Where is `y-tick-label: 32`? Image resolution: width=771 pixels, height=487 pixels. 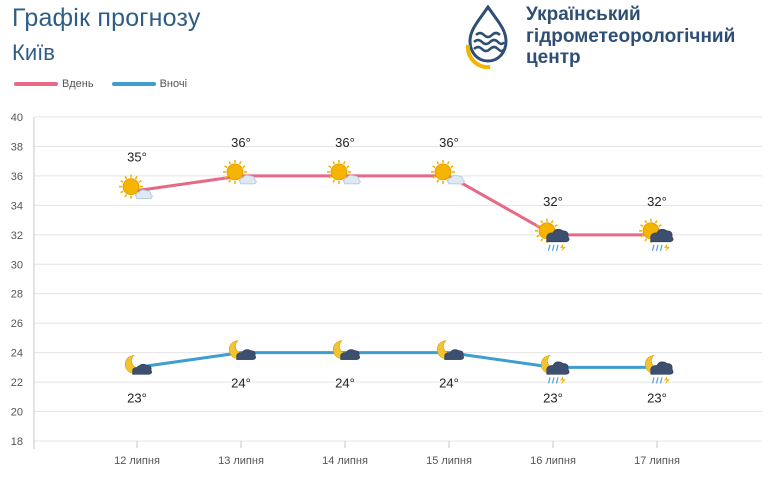 y-tick-label: 32 is located at coordinates (17, 236).